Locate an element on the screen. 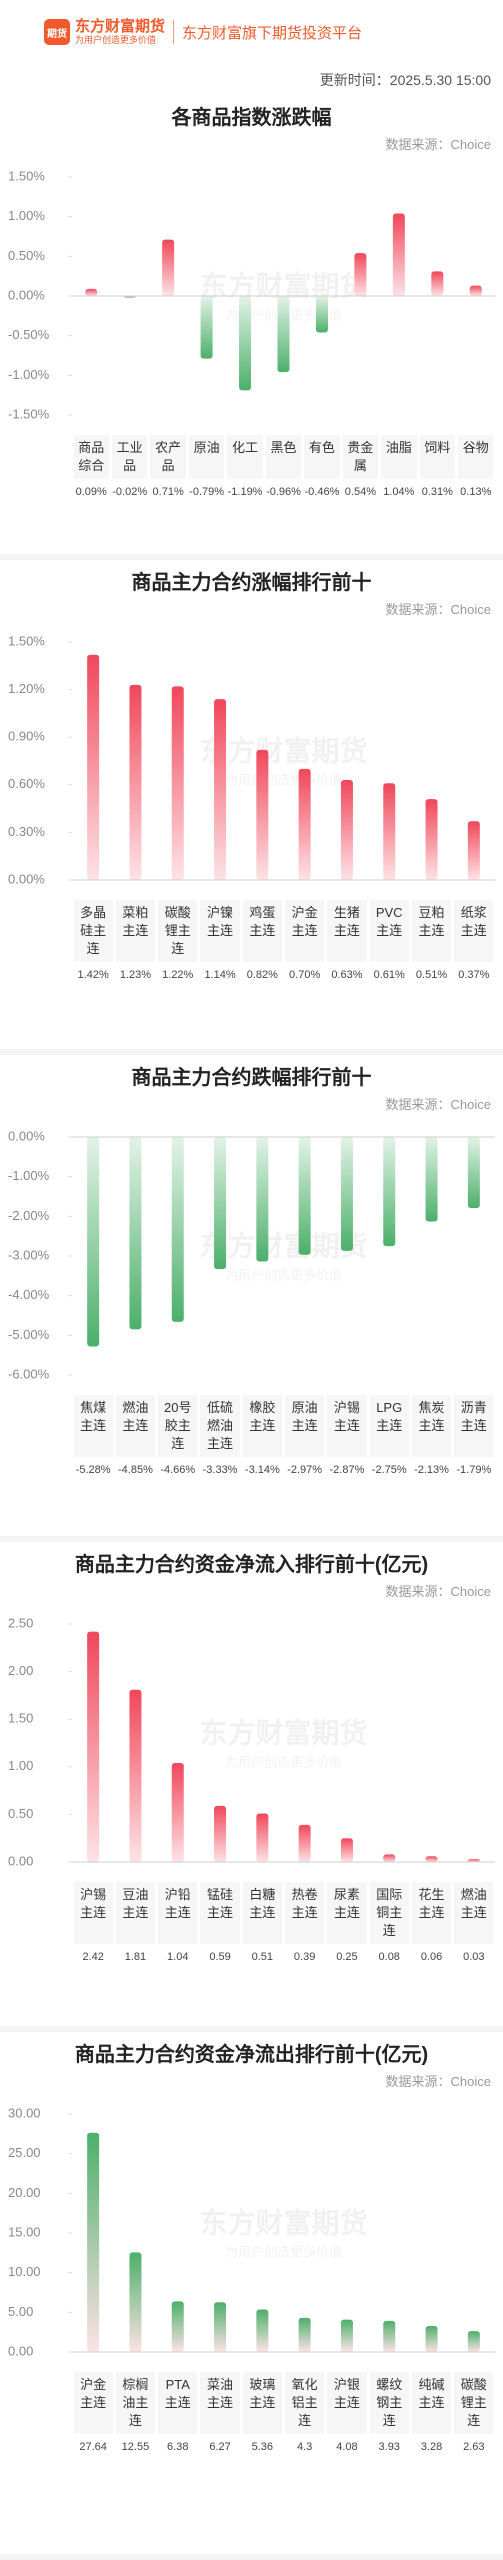  category-cell: 沪锡主连 is located at coordinates (347, 1426).